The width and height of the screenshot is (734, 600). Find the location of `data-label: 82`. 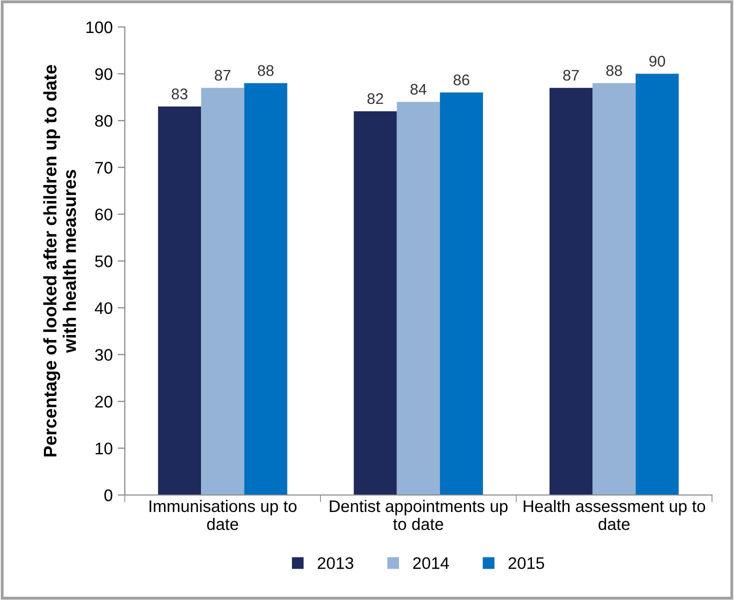

data-label: 82 is located at coordinates (375, 98).